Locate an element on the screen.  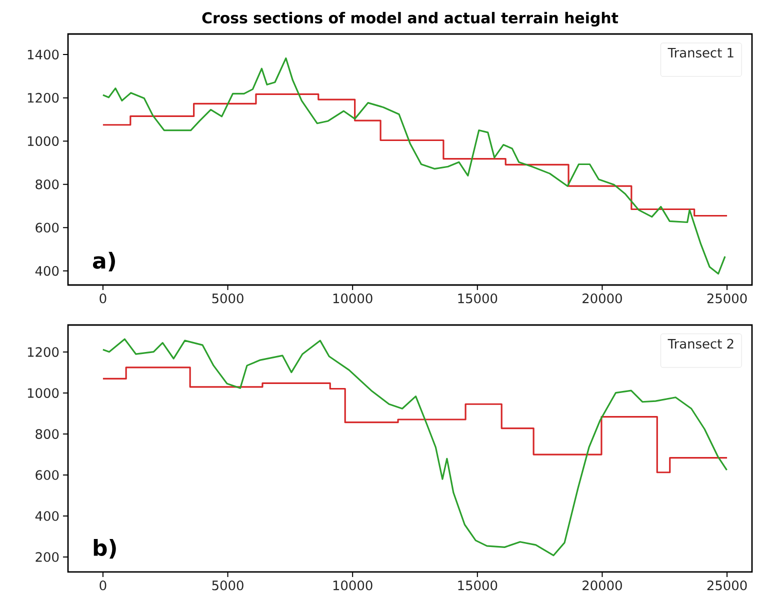
annotation: b) is located at coordinates (105, 549).